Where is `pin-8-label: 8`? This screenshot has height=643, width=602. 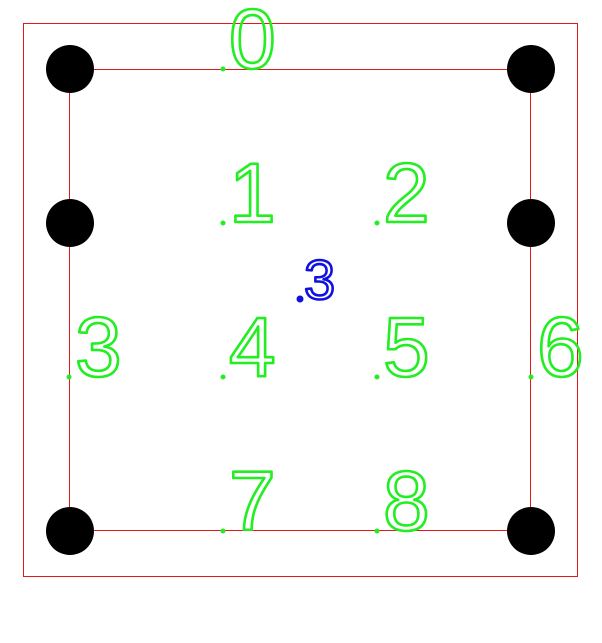 pin-8-label: 8 is located at coordinates (406, 501).